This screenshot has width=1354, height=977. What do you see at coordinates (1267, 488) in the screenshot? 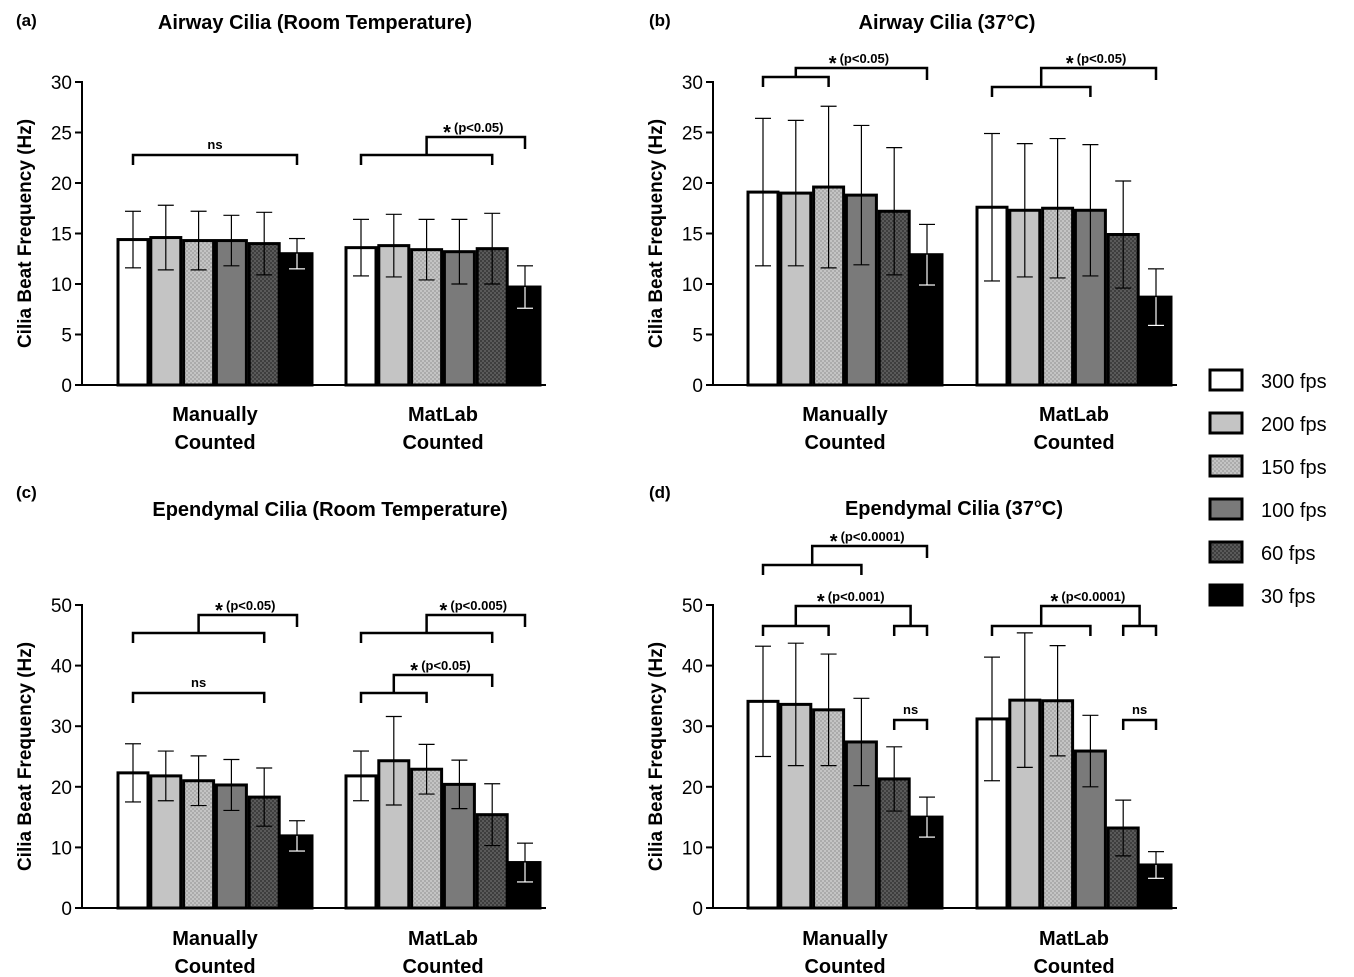
I see `legend: 300 fps 200 fps 150 fps 100 fps 60 fps 30 fps` at bounding box center [1267, 488].